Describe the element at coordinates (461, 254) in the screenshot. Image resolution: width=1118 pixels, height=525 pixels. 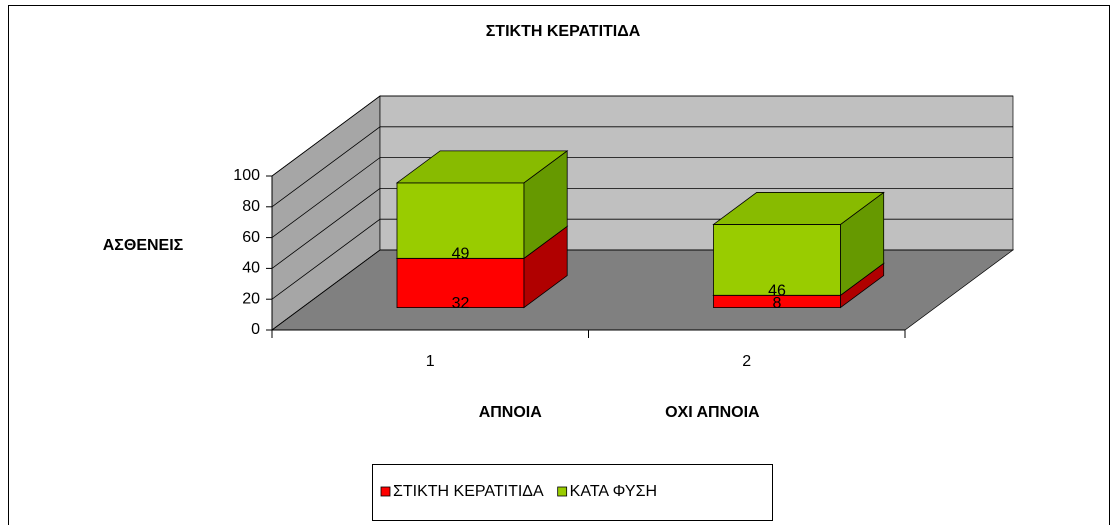
I see `data-label: 49` at that location.